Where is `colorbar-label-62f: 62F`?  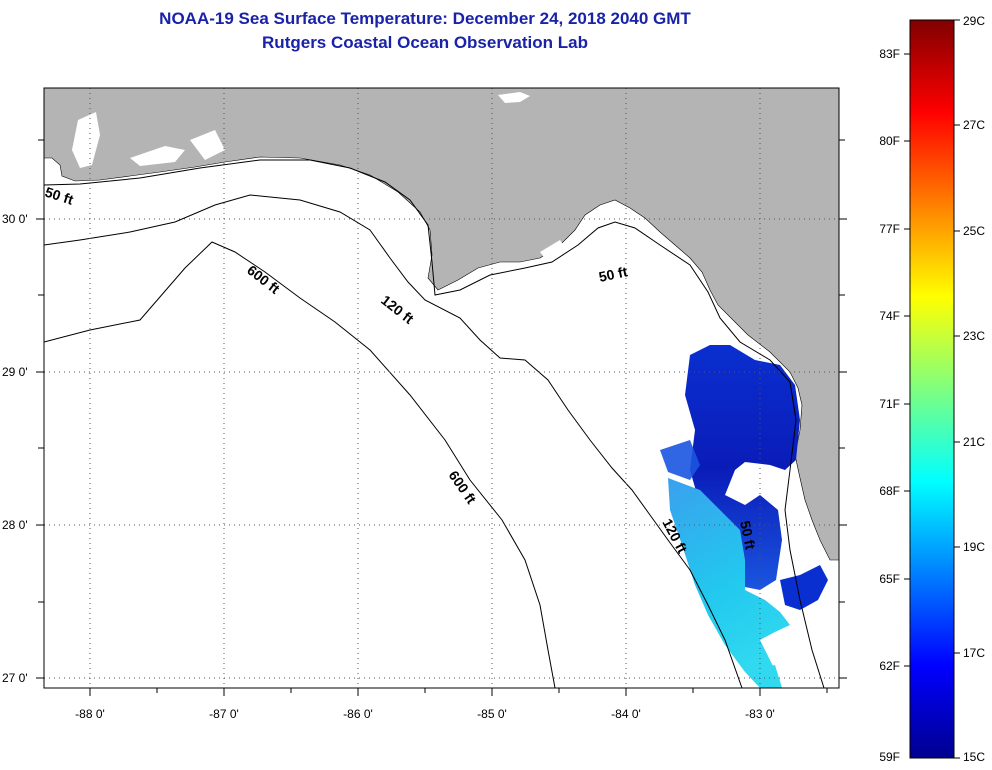 colorbar-label-62f: 62F is located at coordinates (889, 666).